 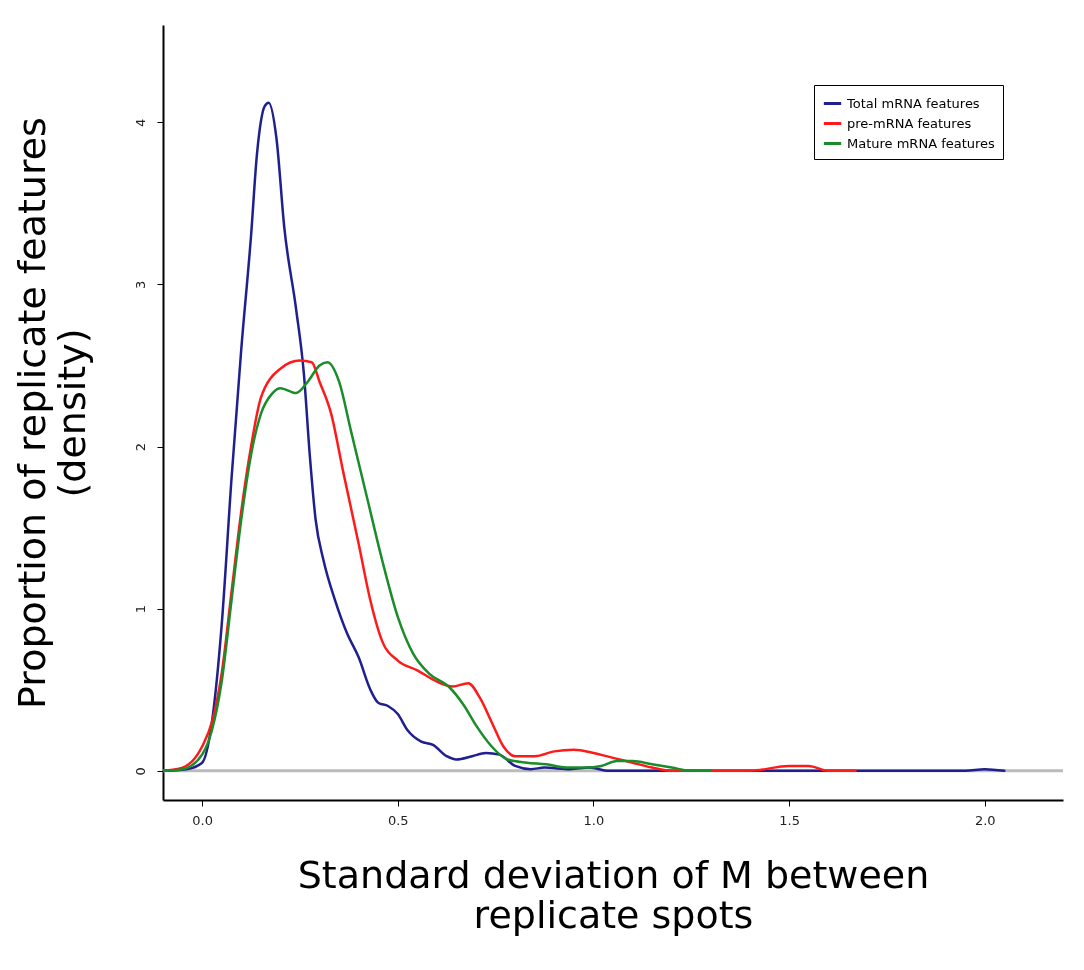 What do you see at coordinates (909, 123) in the screenshot?
I see `legend-label: pre-mRNA features` at bounding box center [909, 123].